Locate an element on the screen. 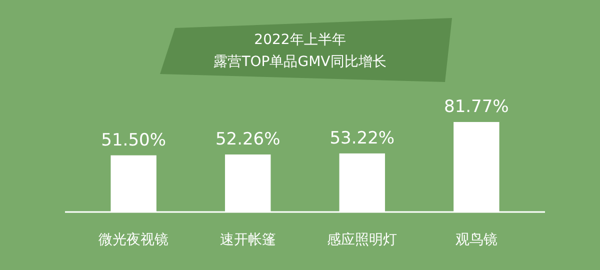 Image resolution: width=600 pixels, height=270 pixels. x-tick-label: 观鸟镜 is located at coordinates (476, 240).